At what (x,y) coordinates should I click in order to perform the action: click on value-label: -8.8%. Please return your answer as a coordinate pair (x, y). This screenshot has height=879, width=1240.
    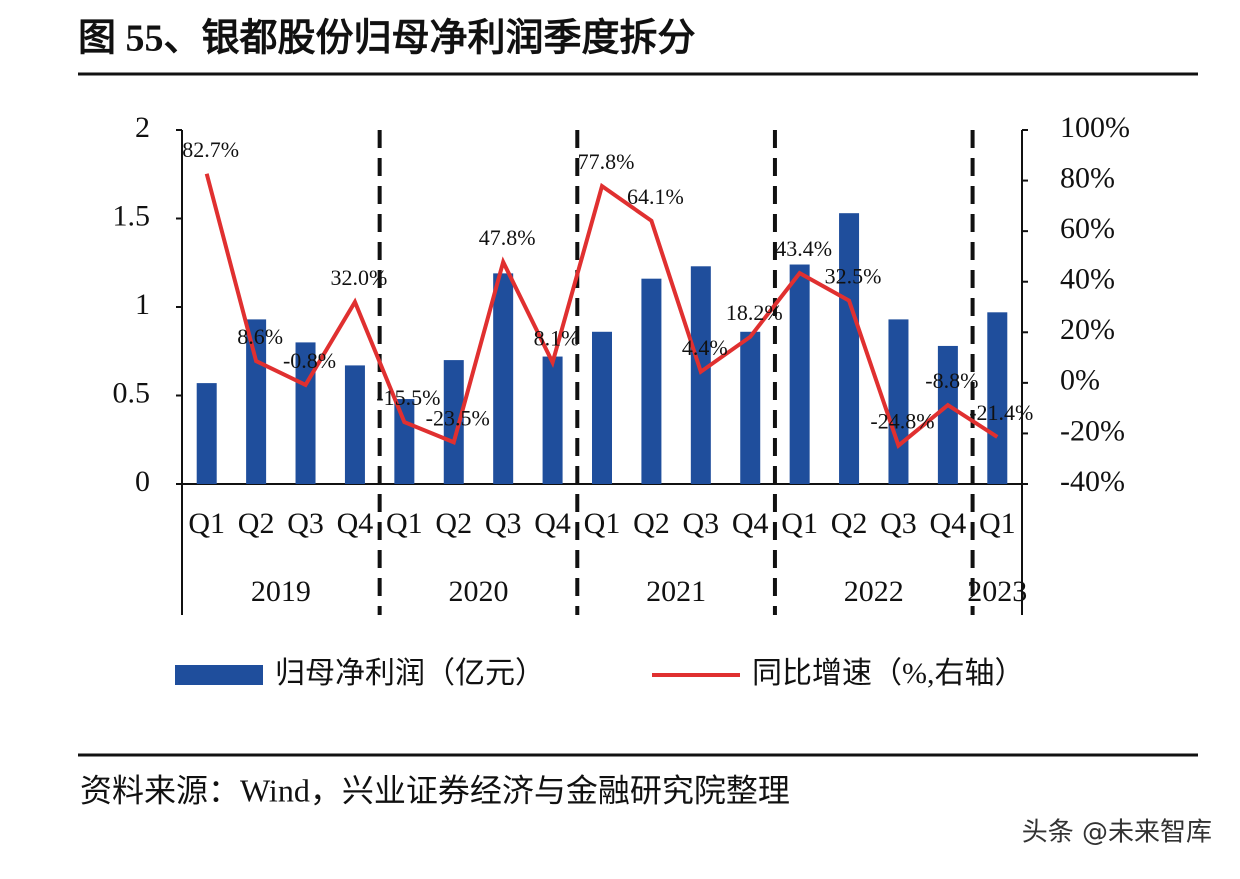
    Looking at the image, I should click on (951, 380).